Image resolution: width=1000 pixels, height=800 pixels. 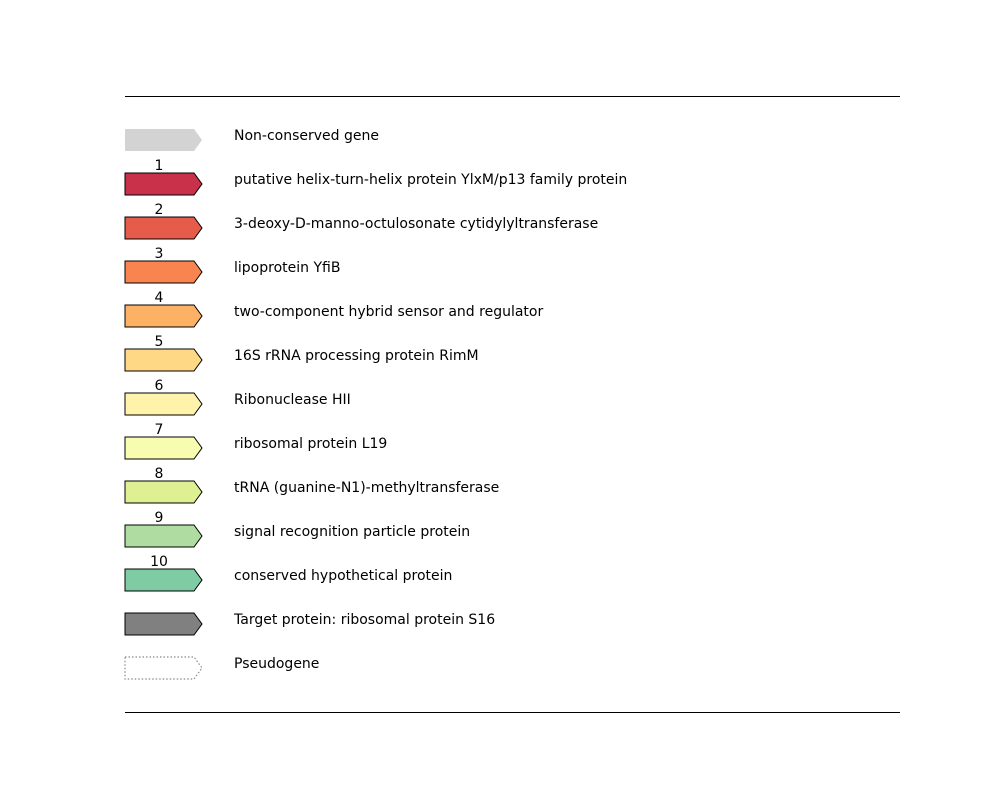 I want to click on legend-item-label: tRNA (guanine-N1)-methyltransferase, so click(x=366, y=488).